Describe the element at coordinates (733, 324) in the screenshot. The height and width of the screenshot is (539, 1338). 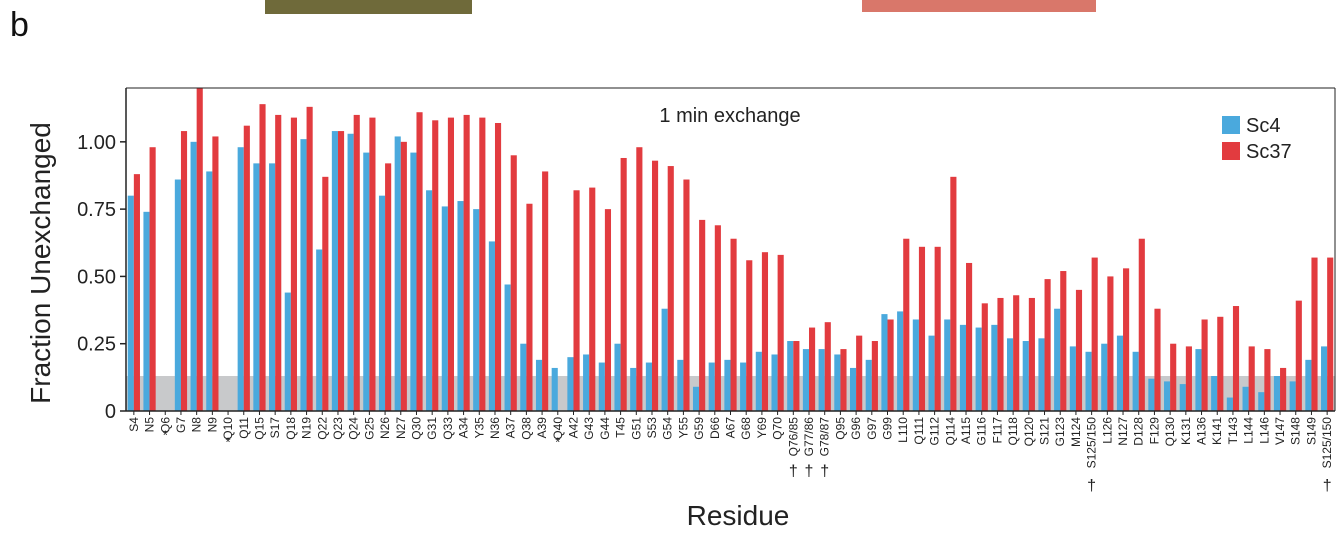
I see `bar-sc37-a67` at that location.